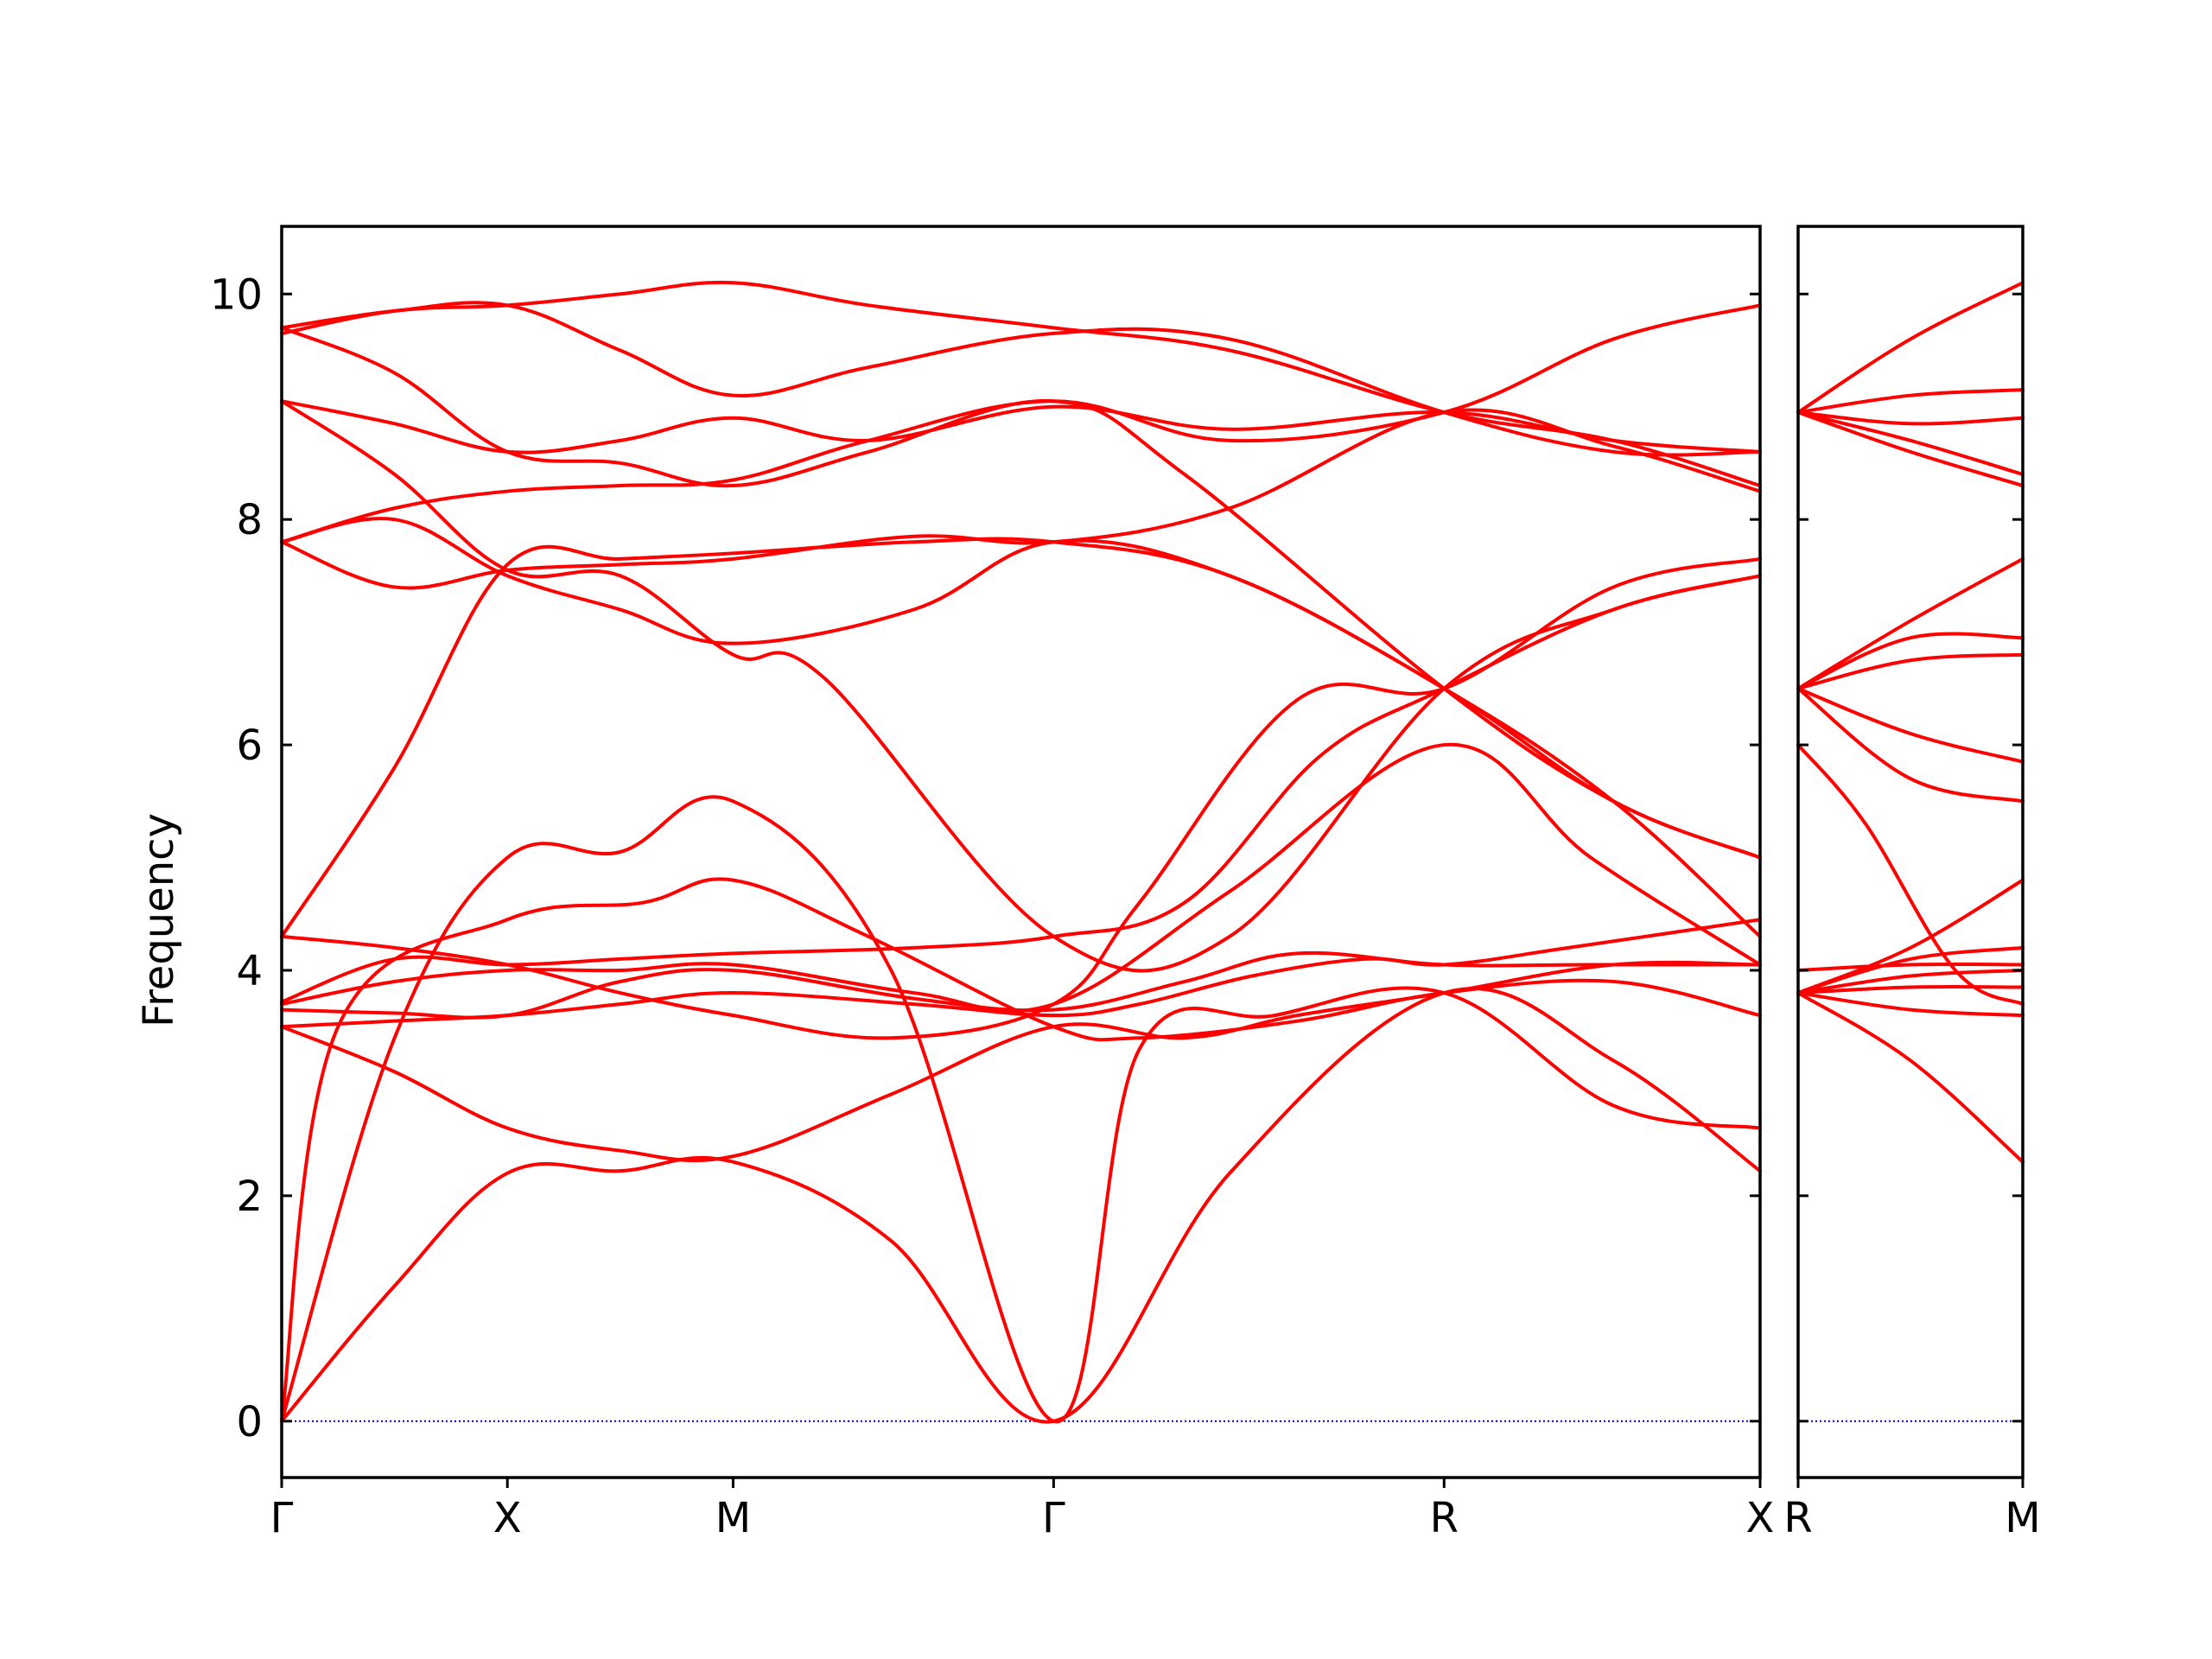 The width and height of the screenshot is (2212, 1659). I want to click on y-tick-label: 6, so click(249, 745).